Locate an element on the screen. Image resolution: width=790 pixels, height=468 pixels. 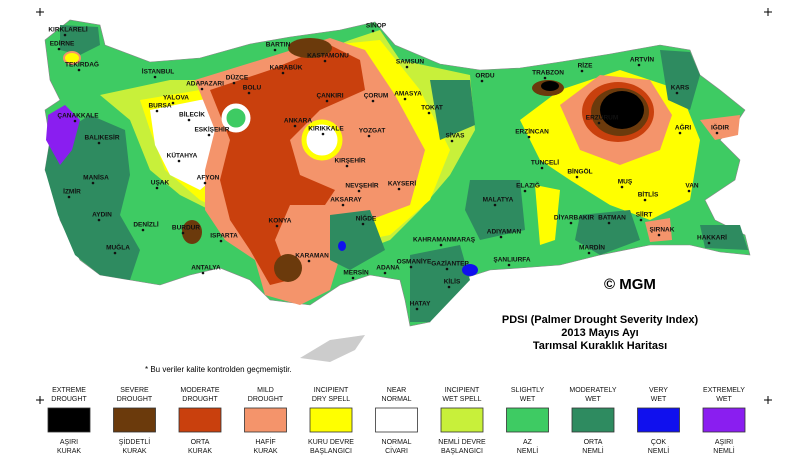
city-label: BOLU is located at coordinates (252, 88).